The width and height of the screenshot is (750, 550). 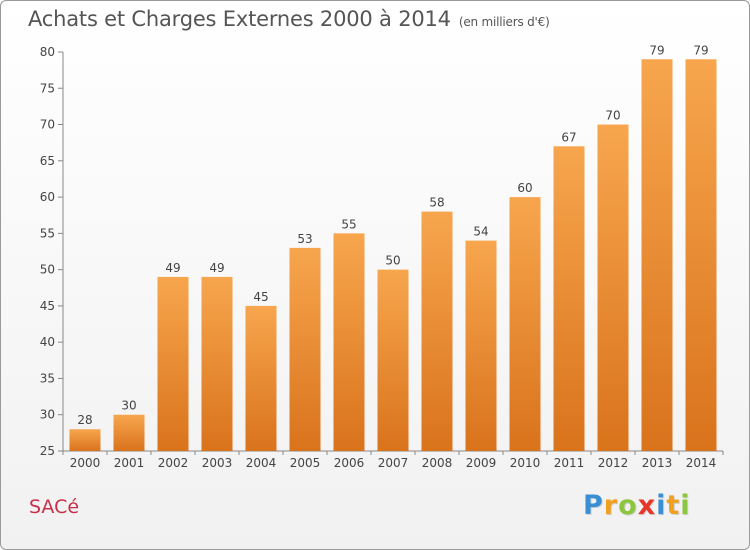 I want to click on bar-2005, so click(x=305, y=349).